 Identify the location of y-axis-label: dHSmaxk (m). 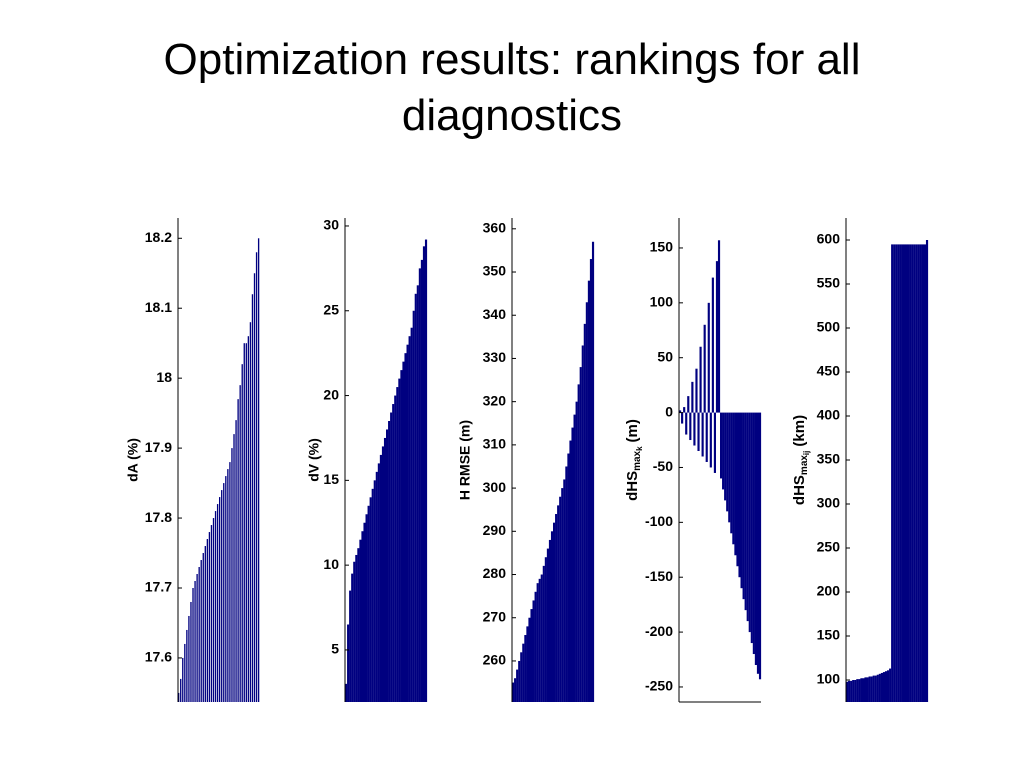
(634, 460).